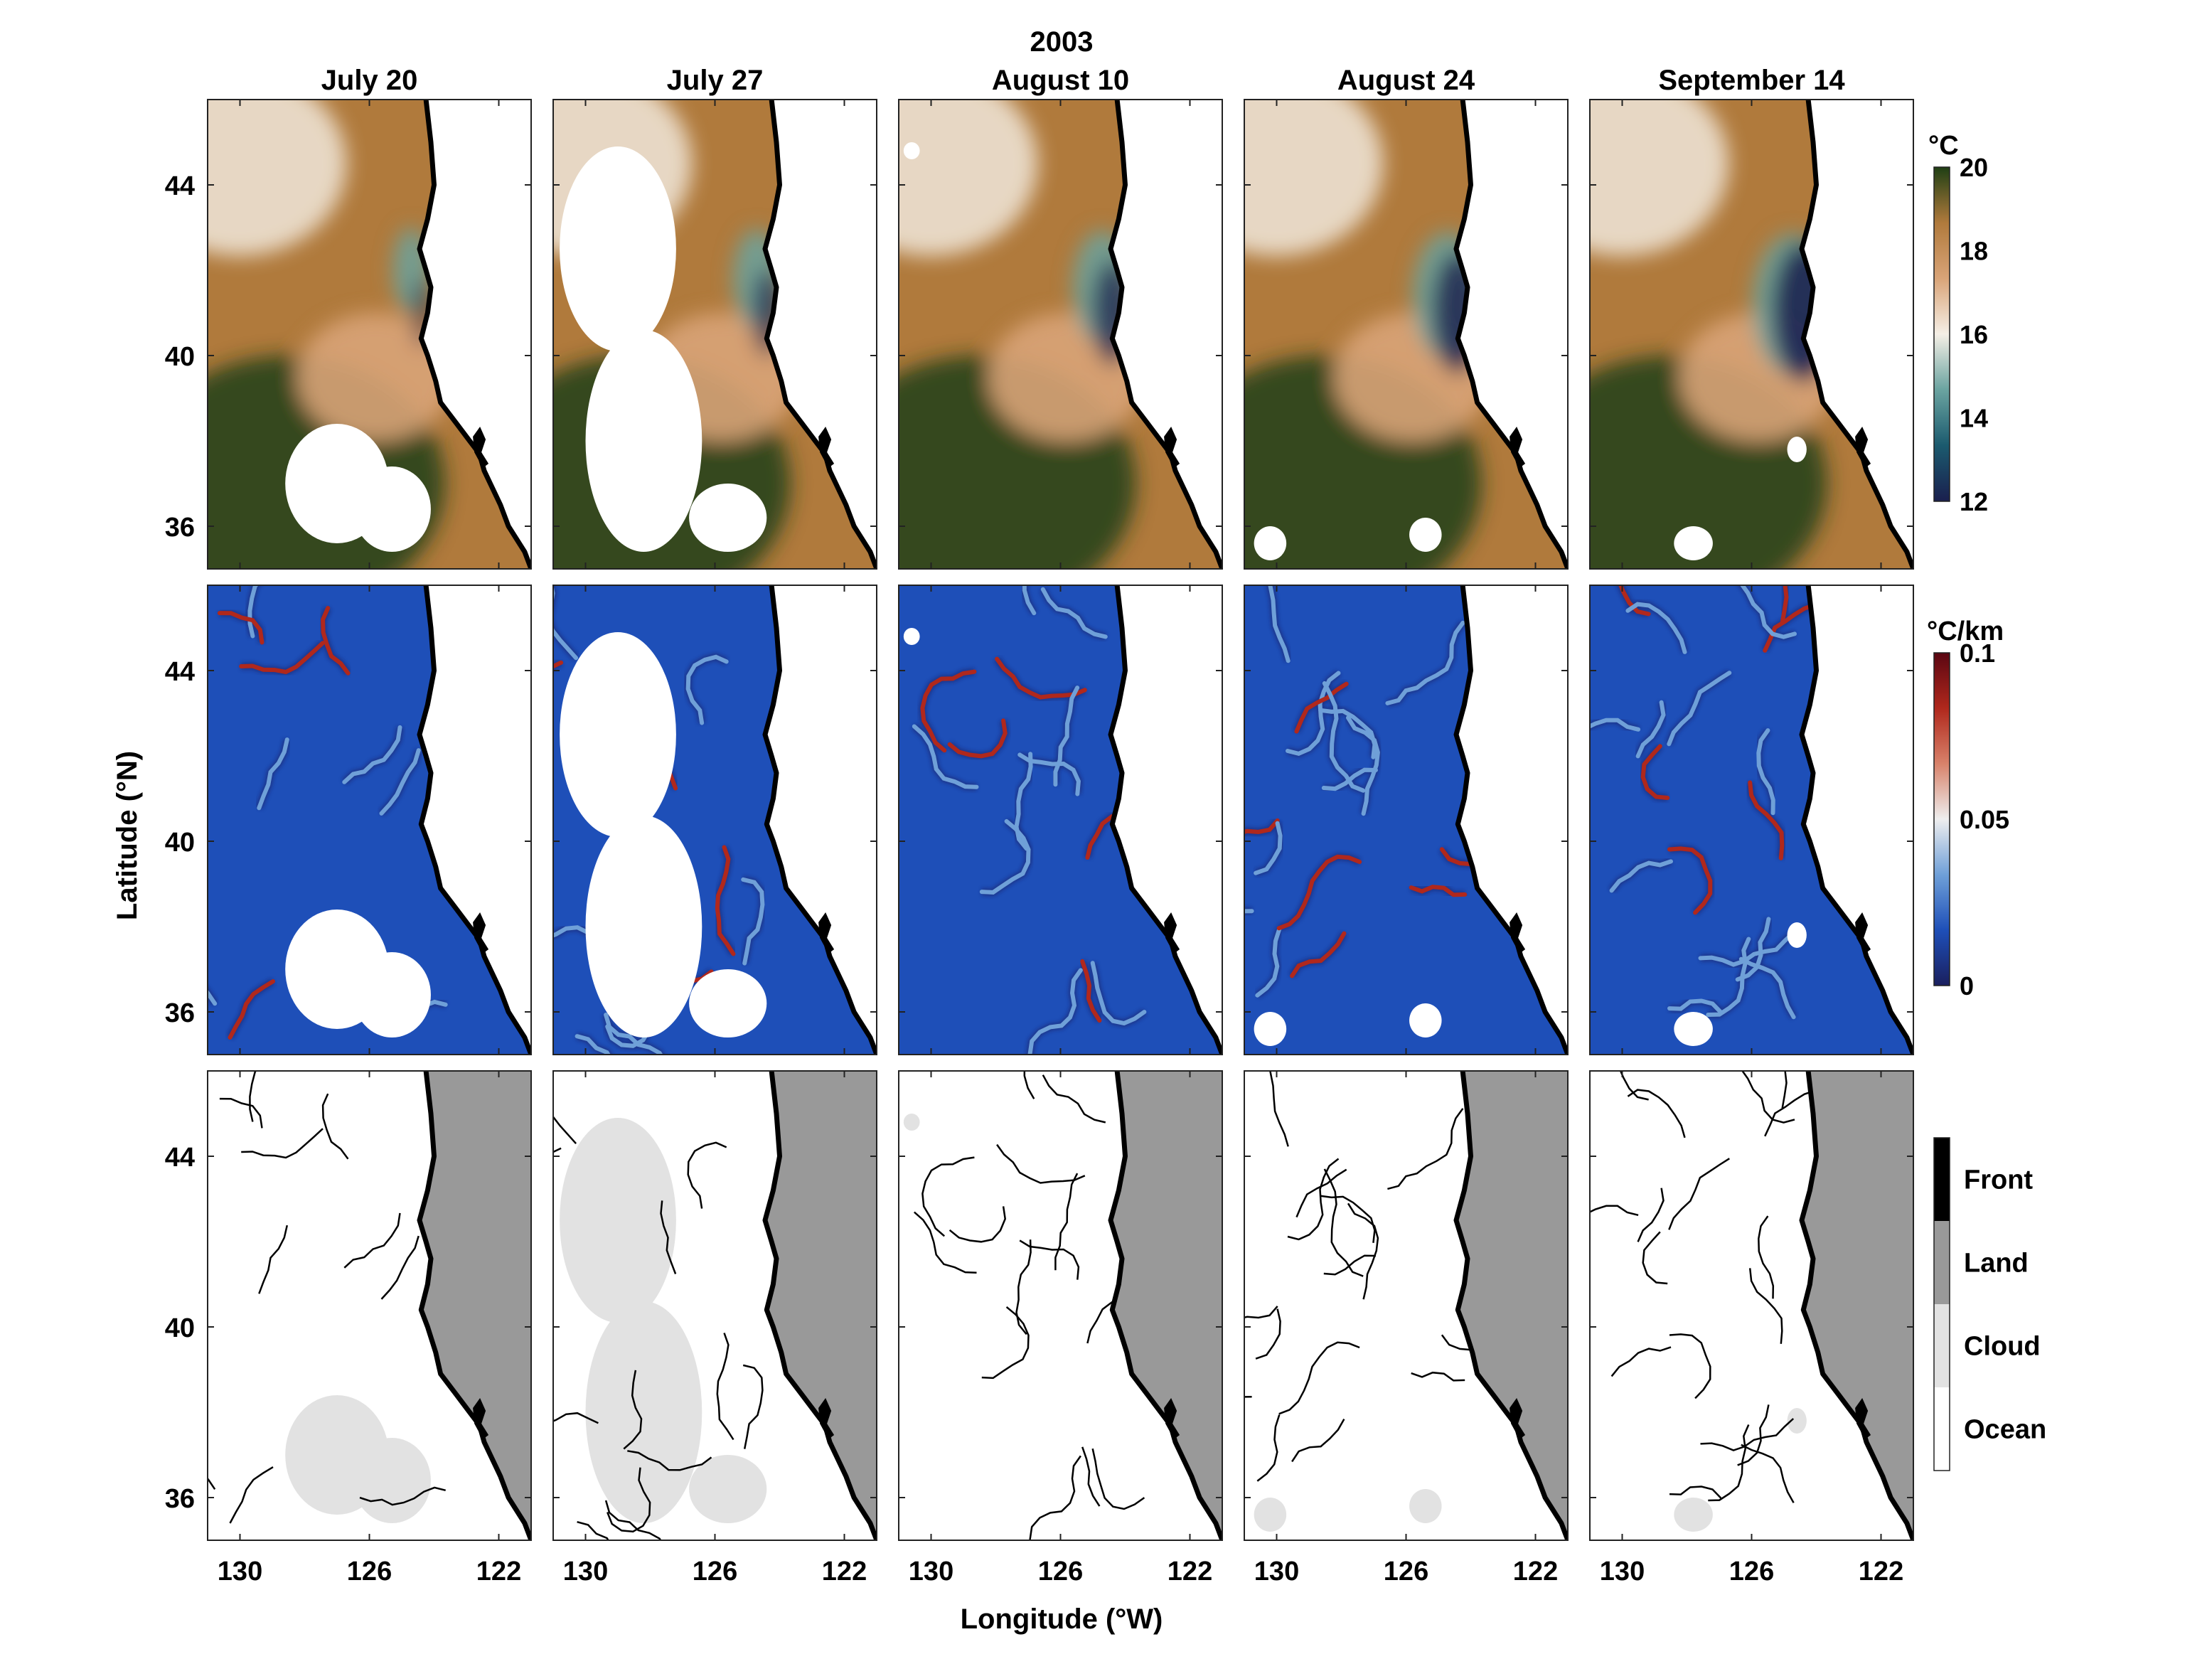  What do you see at coordinates (1941, 1304) in the screenshot?
I see `colorbar-classes` at bounding box center [1941, 1304].